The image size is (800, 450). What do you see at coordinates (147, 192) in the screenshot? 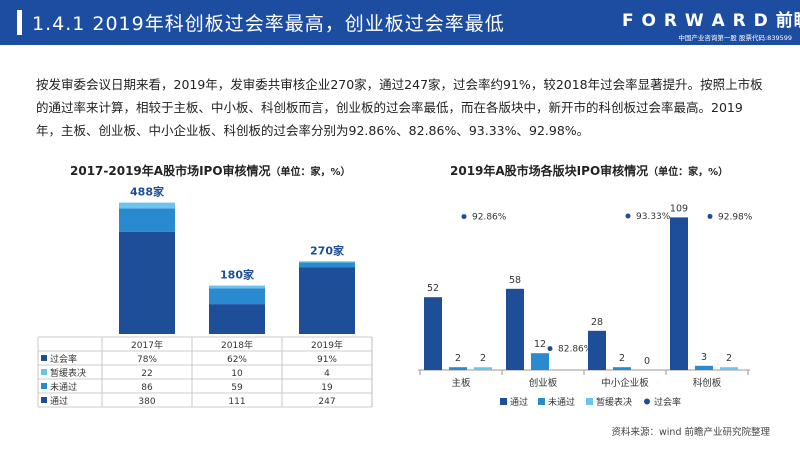
I see `bar-total-label: 488家` at bounding box center [147, 192].